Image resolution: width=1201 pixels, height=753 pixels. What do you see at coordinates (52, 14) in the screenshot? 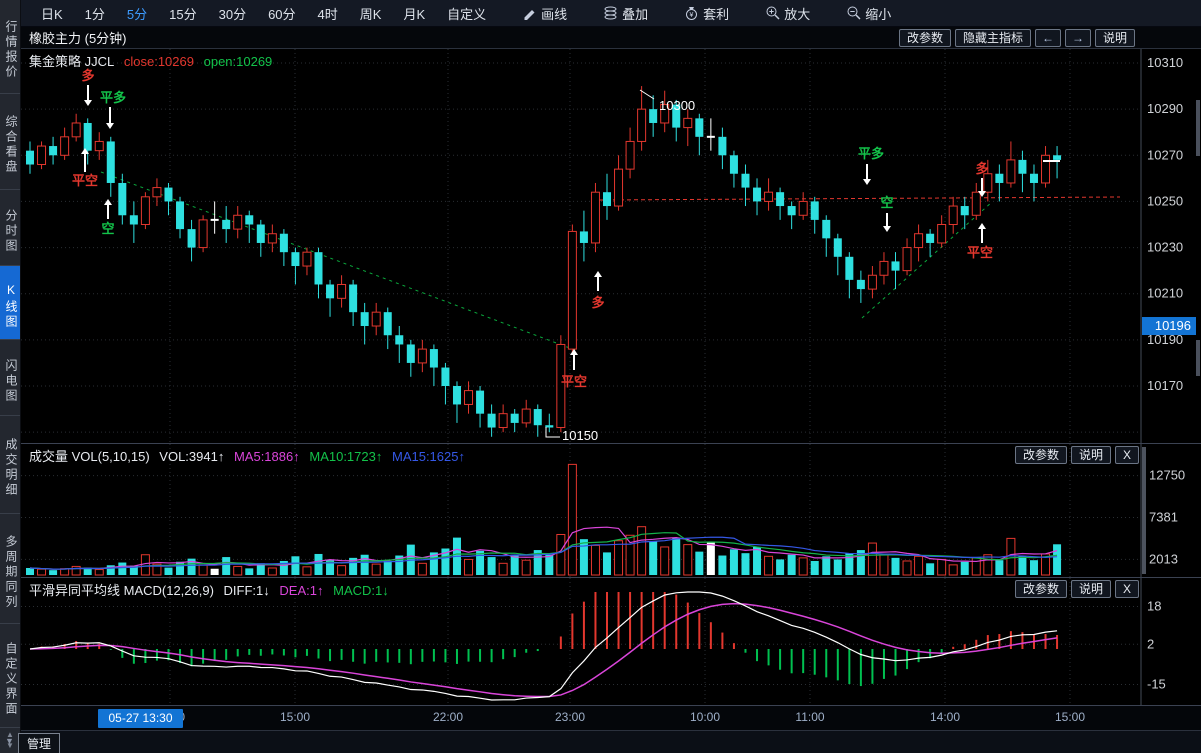
I see `period-button-日K: 日K` at bounding box center [52, 14].